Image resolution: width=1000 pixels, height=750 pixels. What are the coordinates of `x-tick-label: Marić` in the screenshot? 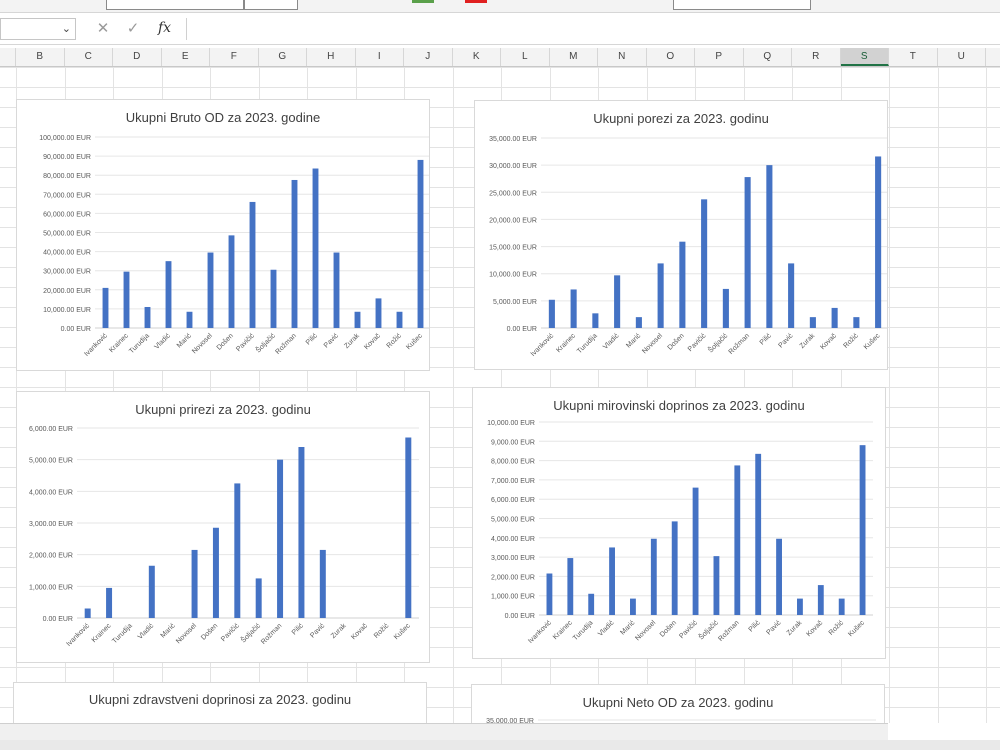 It's located at (168, 630).